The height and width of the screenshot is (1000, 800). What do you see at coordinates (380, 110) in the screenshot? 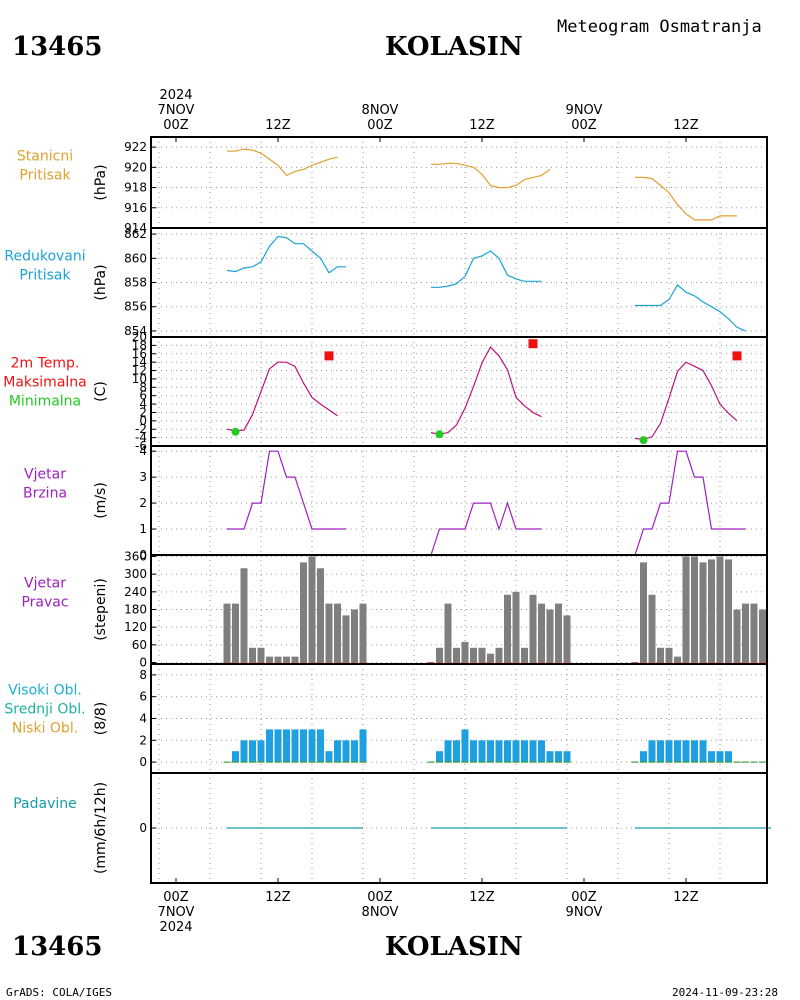
I see `x-tick-label: 8NOV` at bounding box center [380, 110].